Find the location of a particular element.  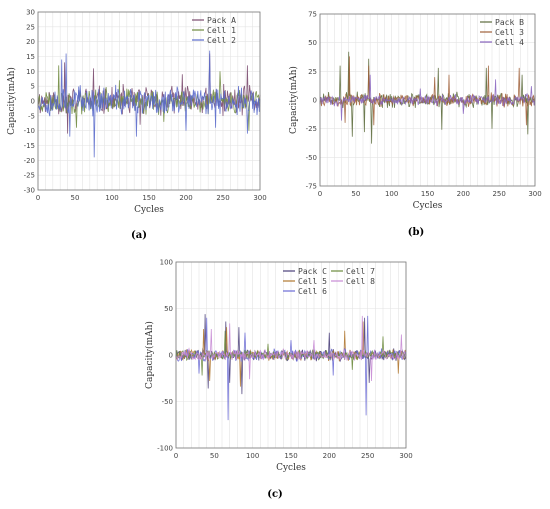

legend-entry: Pack C is located at coordinates (312, 271).